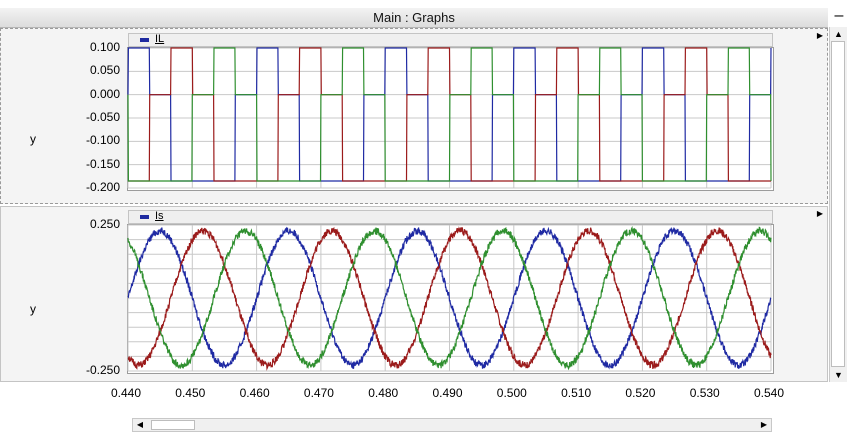  I want to click on window-titlebar: Main : Graphs, so click(414, 18).